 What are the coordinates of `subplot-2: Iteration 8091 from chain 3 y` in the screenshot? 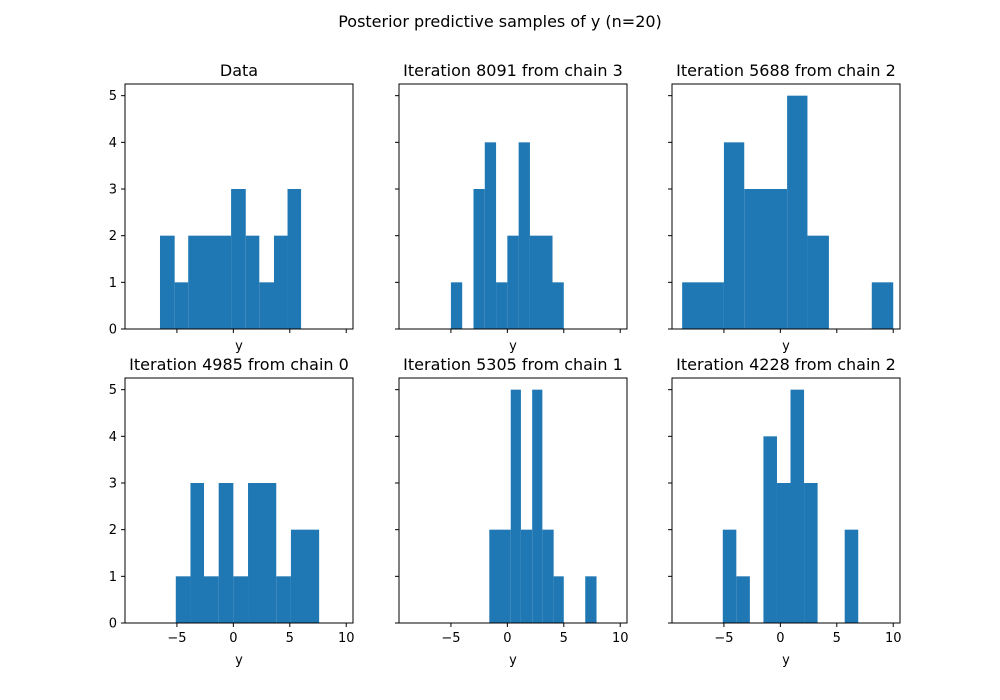 It's located at (511, 207).